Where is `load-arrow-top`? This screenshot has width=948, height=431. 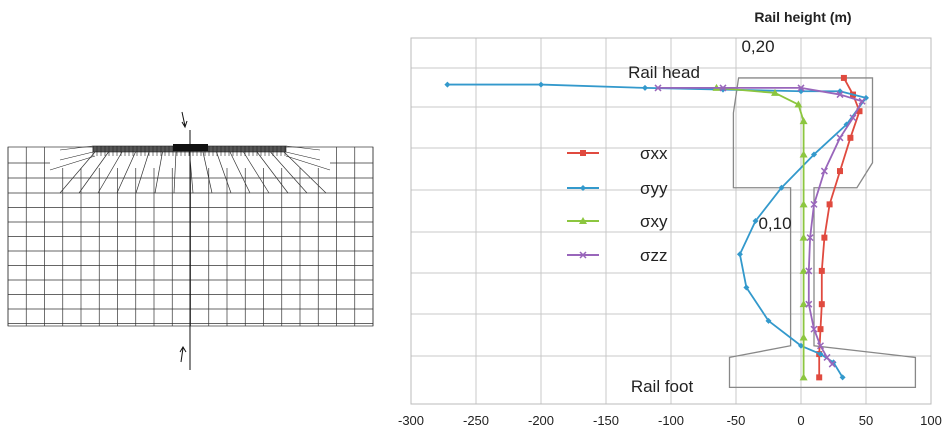
load-arrow-top is located at coordinates (184, 120).